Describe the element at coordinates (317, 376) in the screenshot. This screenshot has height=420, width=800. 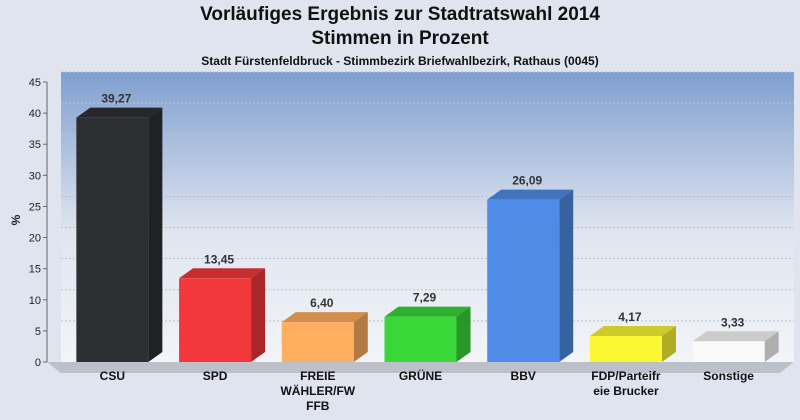
I see `x-tick-label: FREIE` at that location.